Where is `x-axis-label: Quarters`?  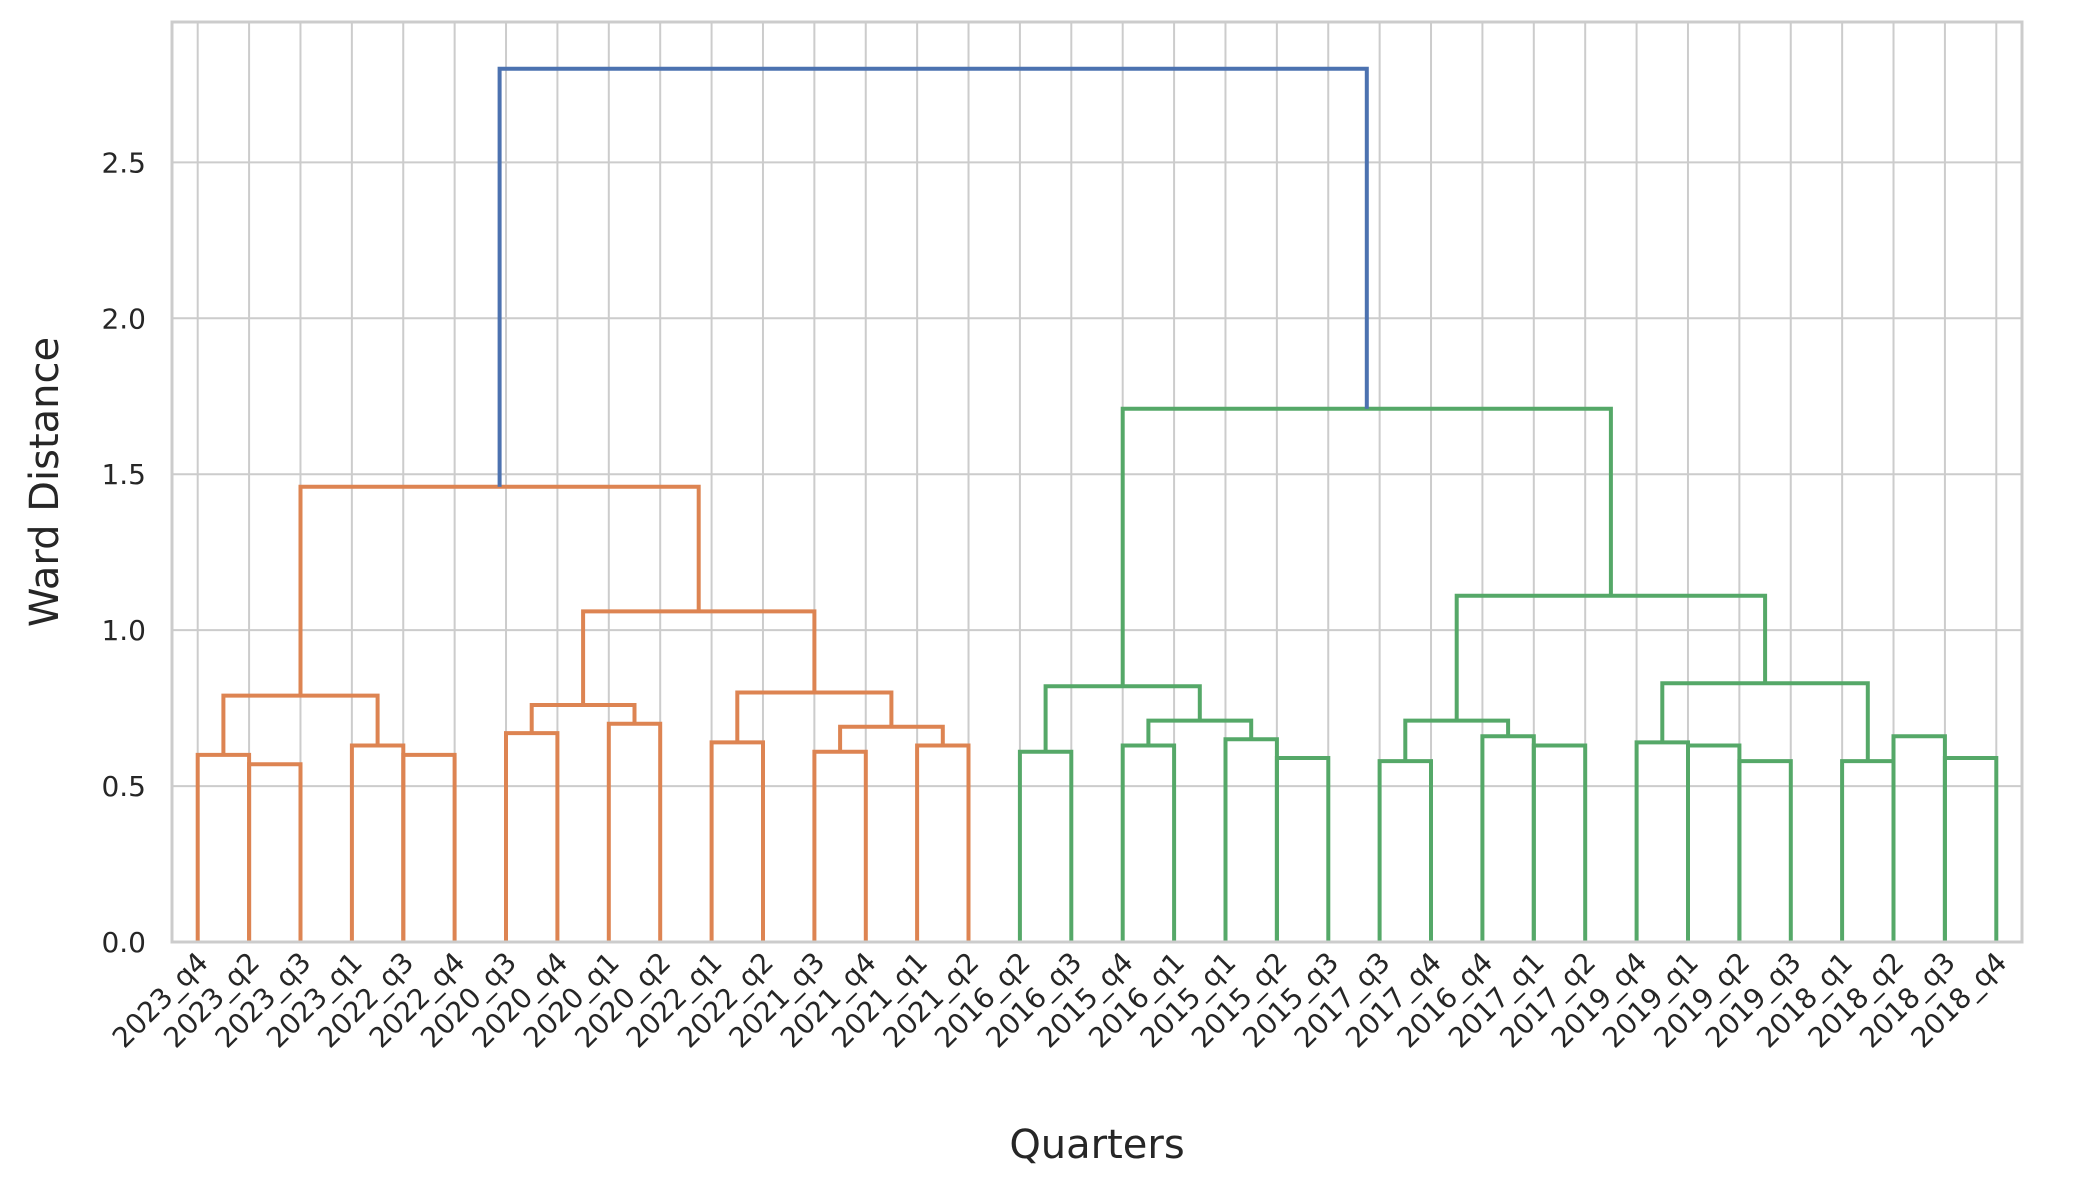
x-axis-label: Quarters is located at coordinates (1096, 1145).